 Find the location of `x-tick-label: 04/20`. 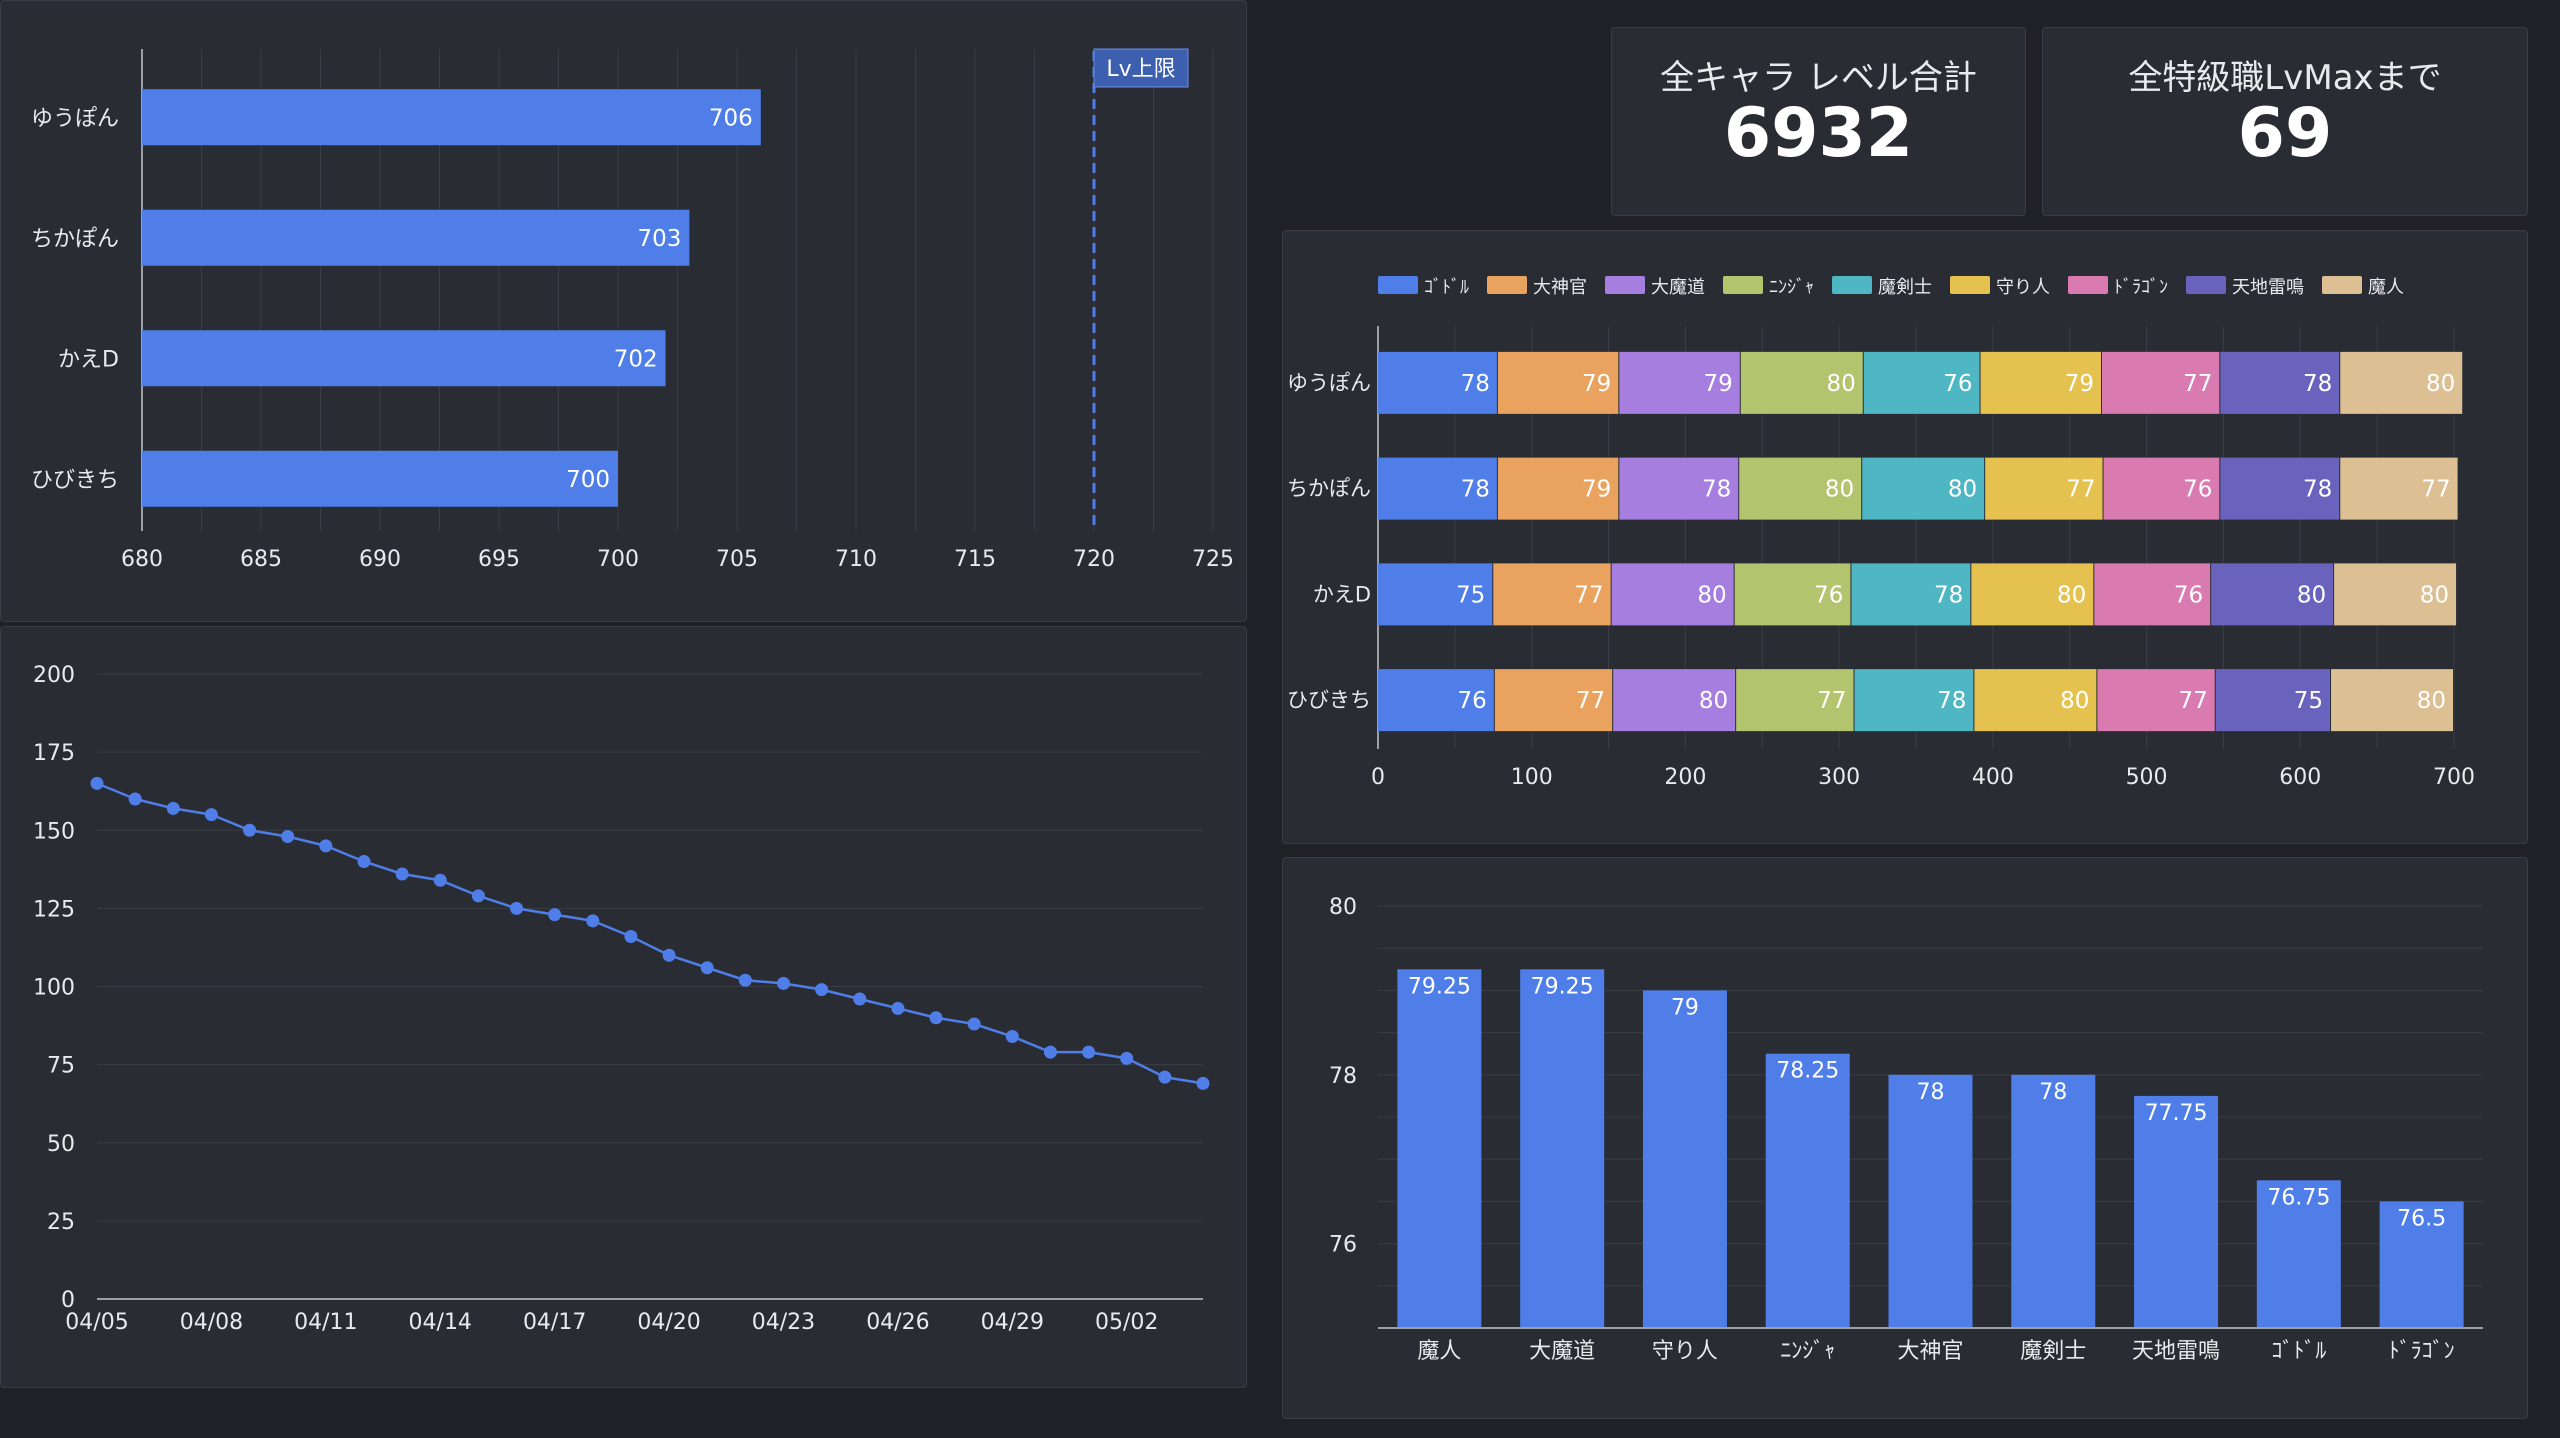

x-tick-label: 04/20 is located at coordinates (668, 1322).